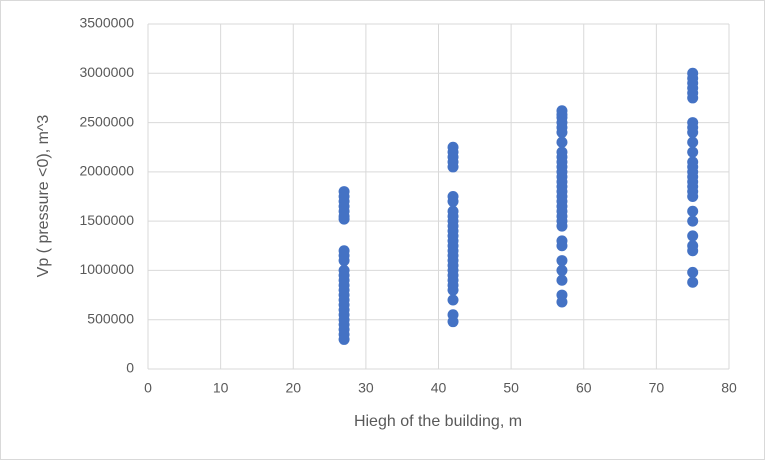 This screenshot has width=768, height=463. I want to click on y-axis-title: Vp ( pressure <0), m^3, so click(43, 196).